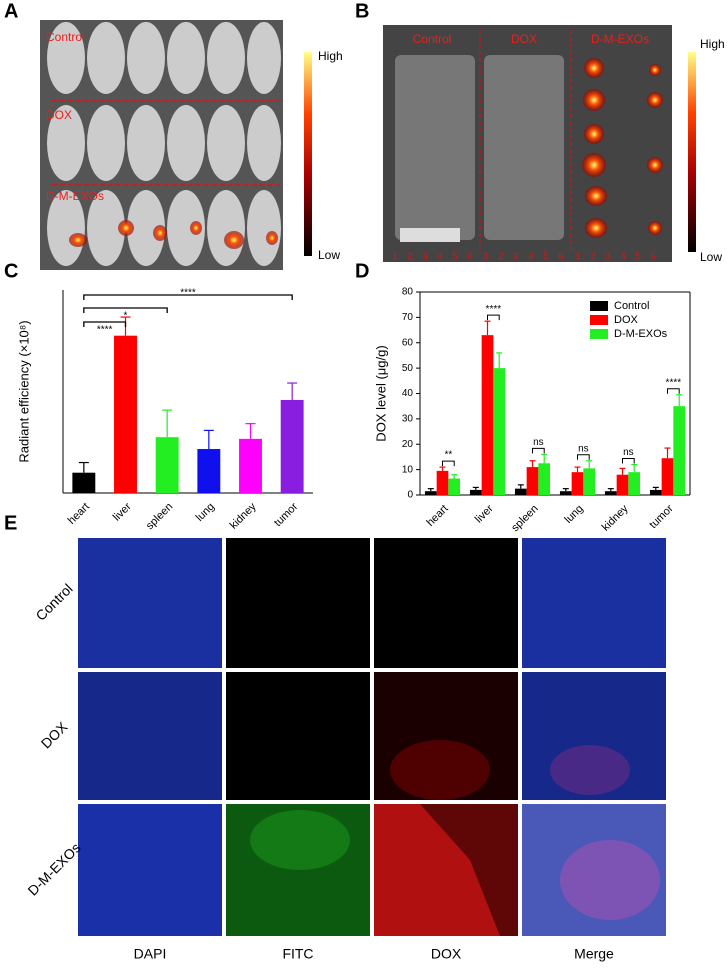 The height and width of the screenshot is (971, 728). I want to click on scale-label: High, so click(712, 44).